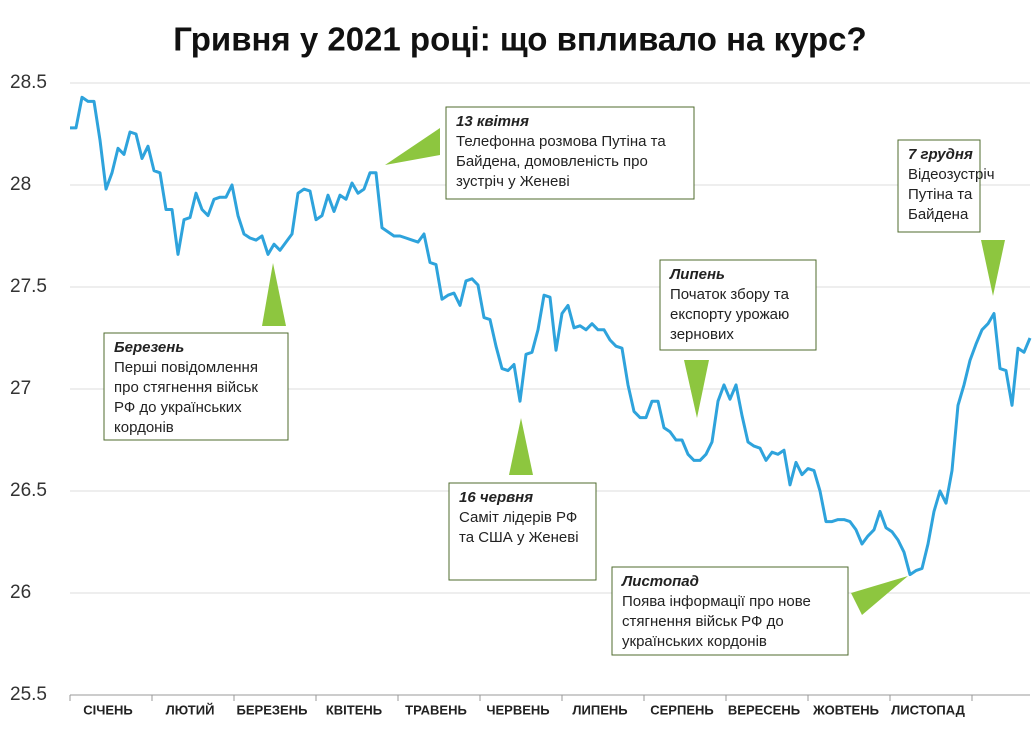 The image size is (1033, 744). I want to click on annotation-text: Відеозустріч, so click(951, 174).